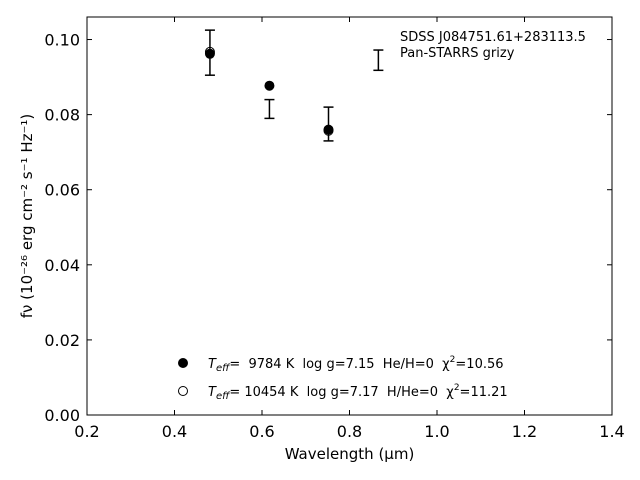  Describe the element at coordinates (223, 368) in the screenshot. I see `legend-entry-1-sub: eff` at that location.